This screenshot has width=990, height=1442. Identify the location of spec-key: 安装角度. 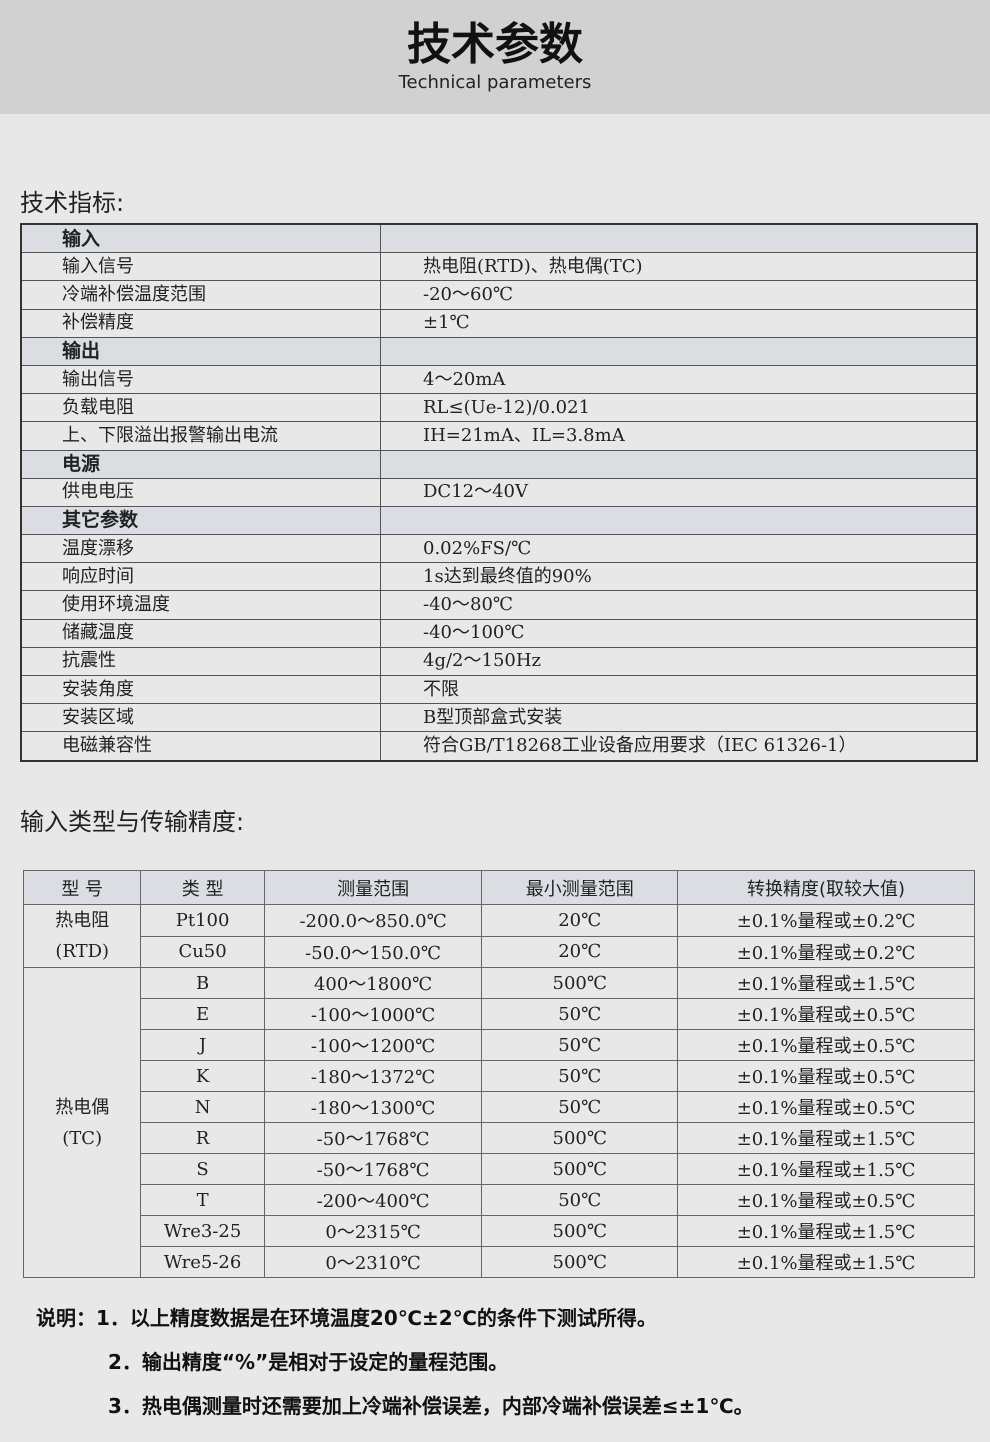
(200, 689).